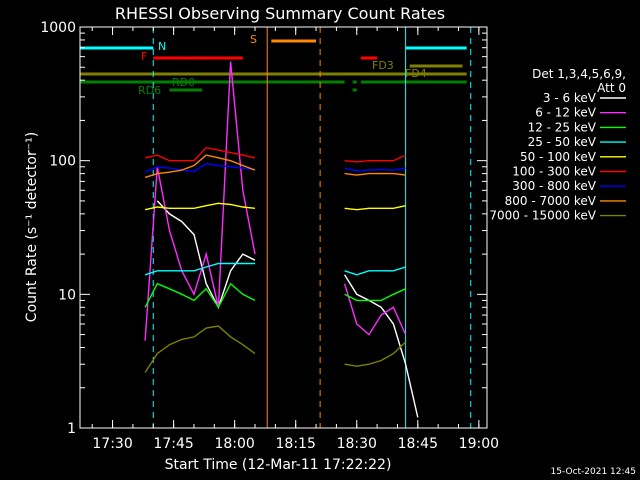 Image resolution: width=640 pixels, height=480 pixels. I want to click on legend-entry-label: 7000 - 15000 keV, so click(542, 216).